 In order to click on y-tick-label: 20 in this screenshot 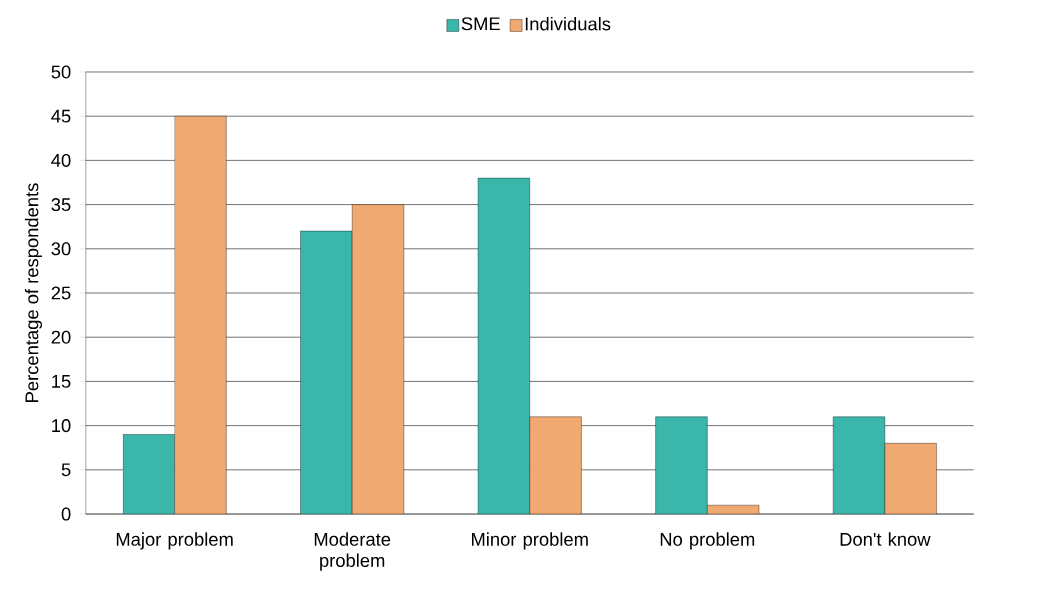, I will do `click(61, 337)`.